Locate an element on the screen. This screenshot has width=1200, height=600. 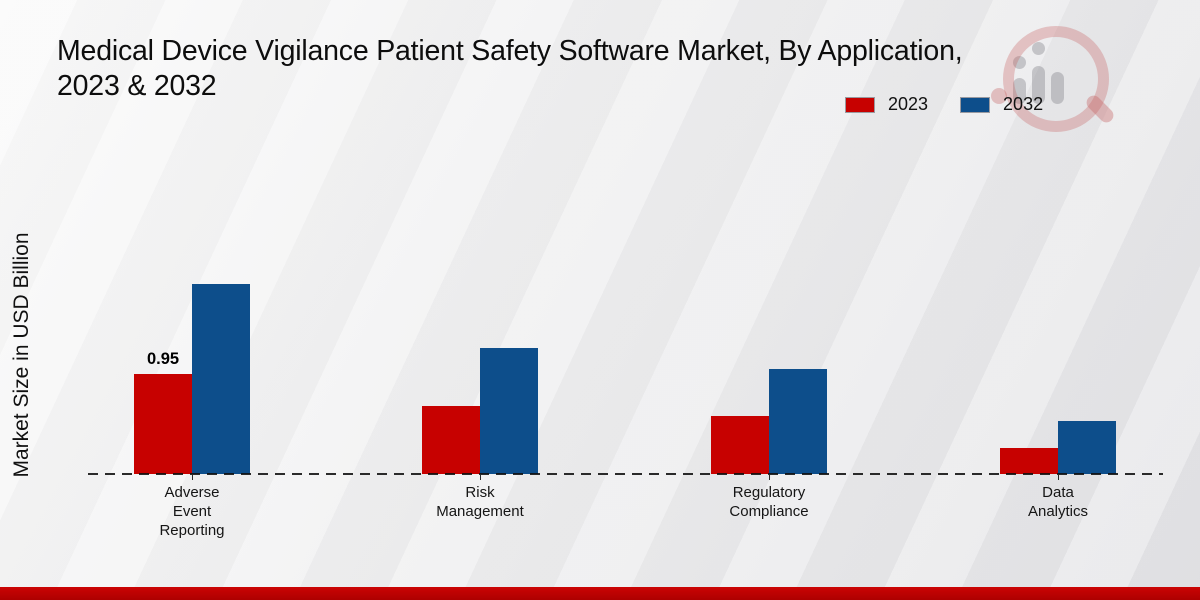
data-label-2023-adverse-event-reporting: 0.95 is located at coordinates (163, 358).